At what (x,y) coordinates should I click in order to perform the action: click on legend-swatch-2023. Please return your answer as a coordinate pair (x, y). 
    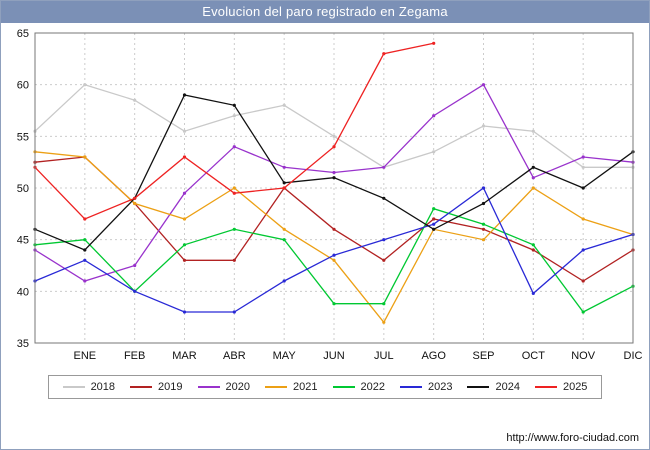
    Looking at the image, I should click on (410, 387).